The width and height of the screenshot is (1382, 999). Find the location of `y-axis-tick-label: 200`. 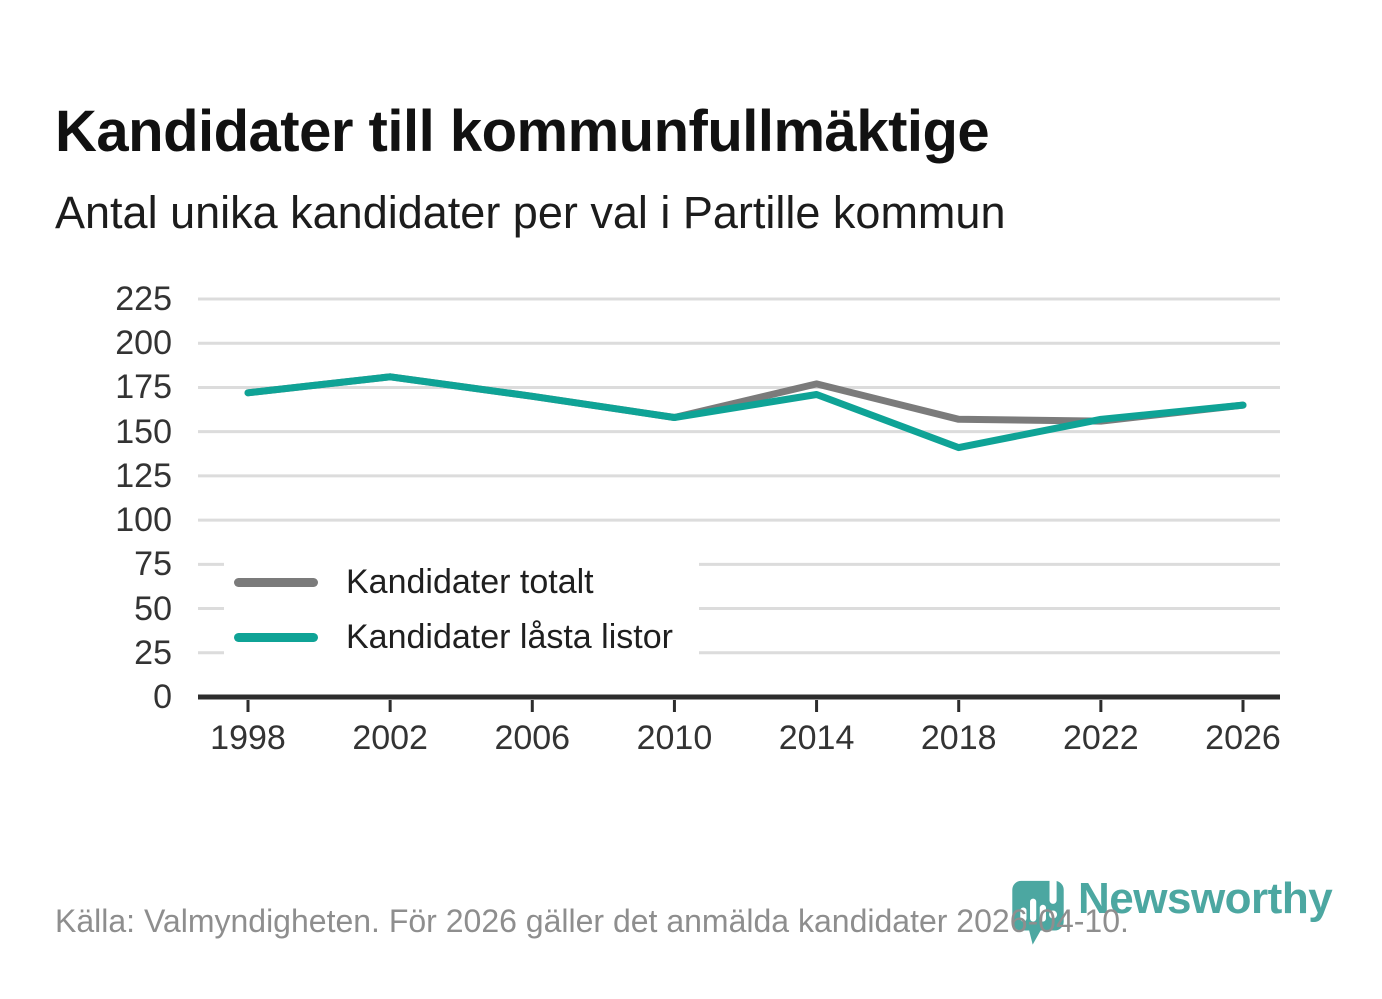

y-axis-tick-label: 200 is located at coordinates (143, 343).